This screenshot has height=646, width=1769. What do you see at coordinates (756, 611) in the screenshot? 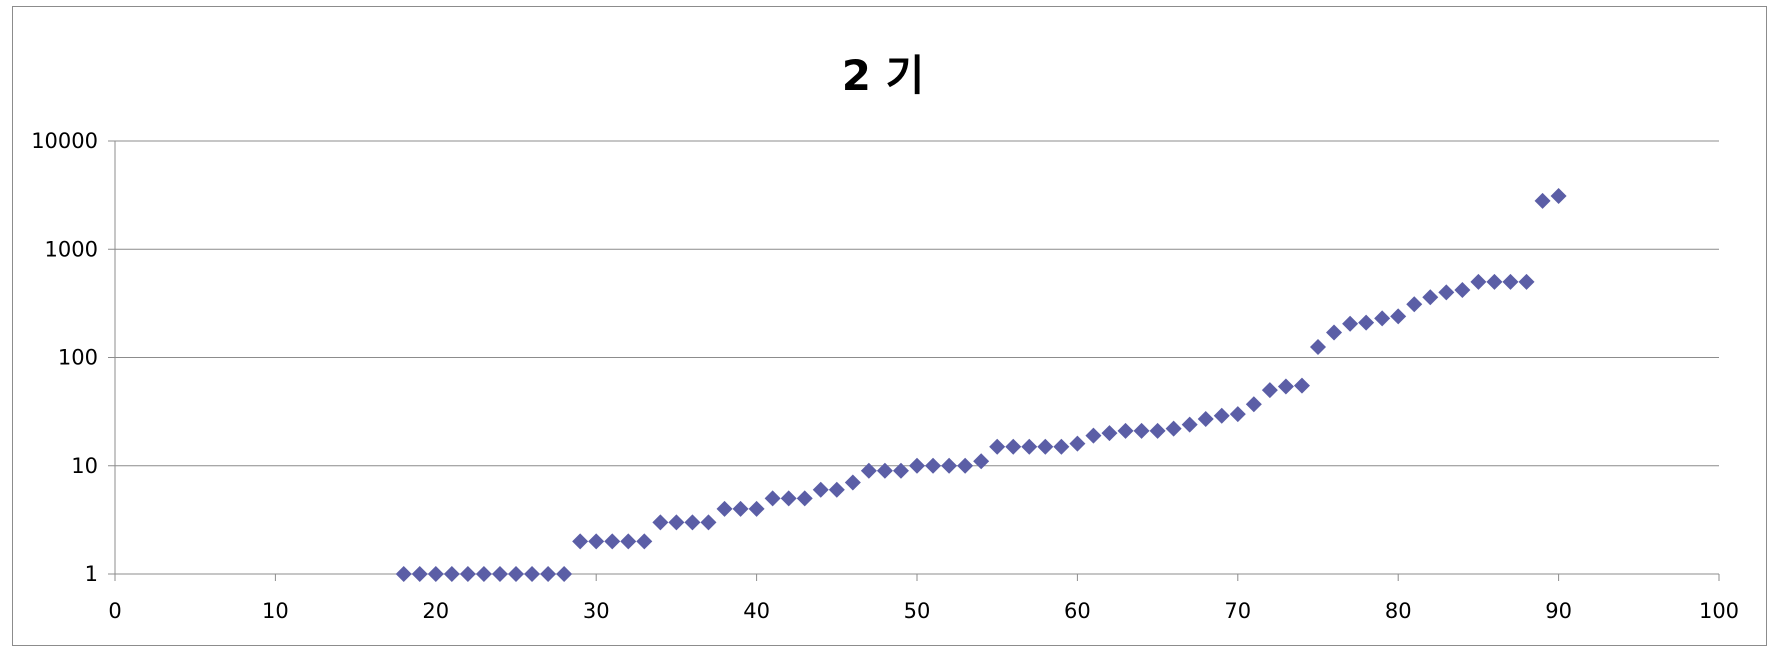
I see `x-tick-label: 40` at bounding box center [756, 611].